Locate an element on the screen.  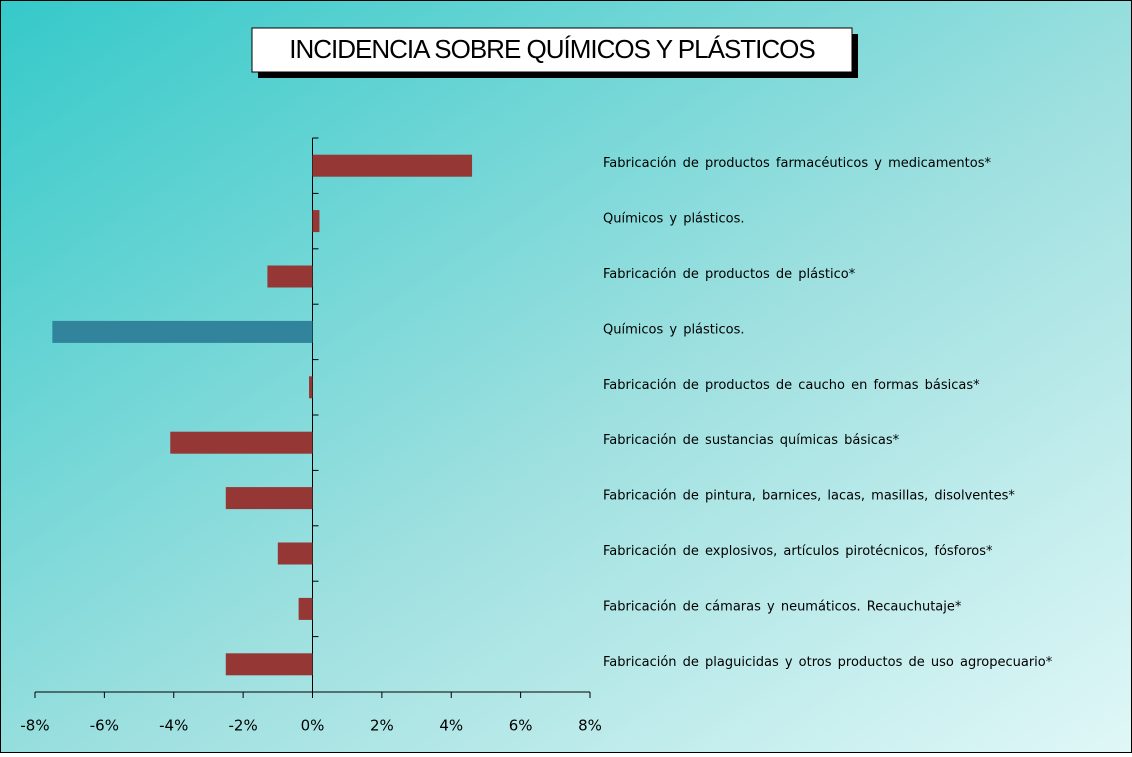
title-box is located at coordinates (552, 50).